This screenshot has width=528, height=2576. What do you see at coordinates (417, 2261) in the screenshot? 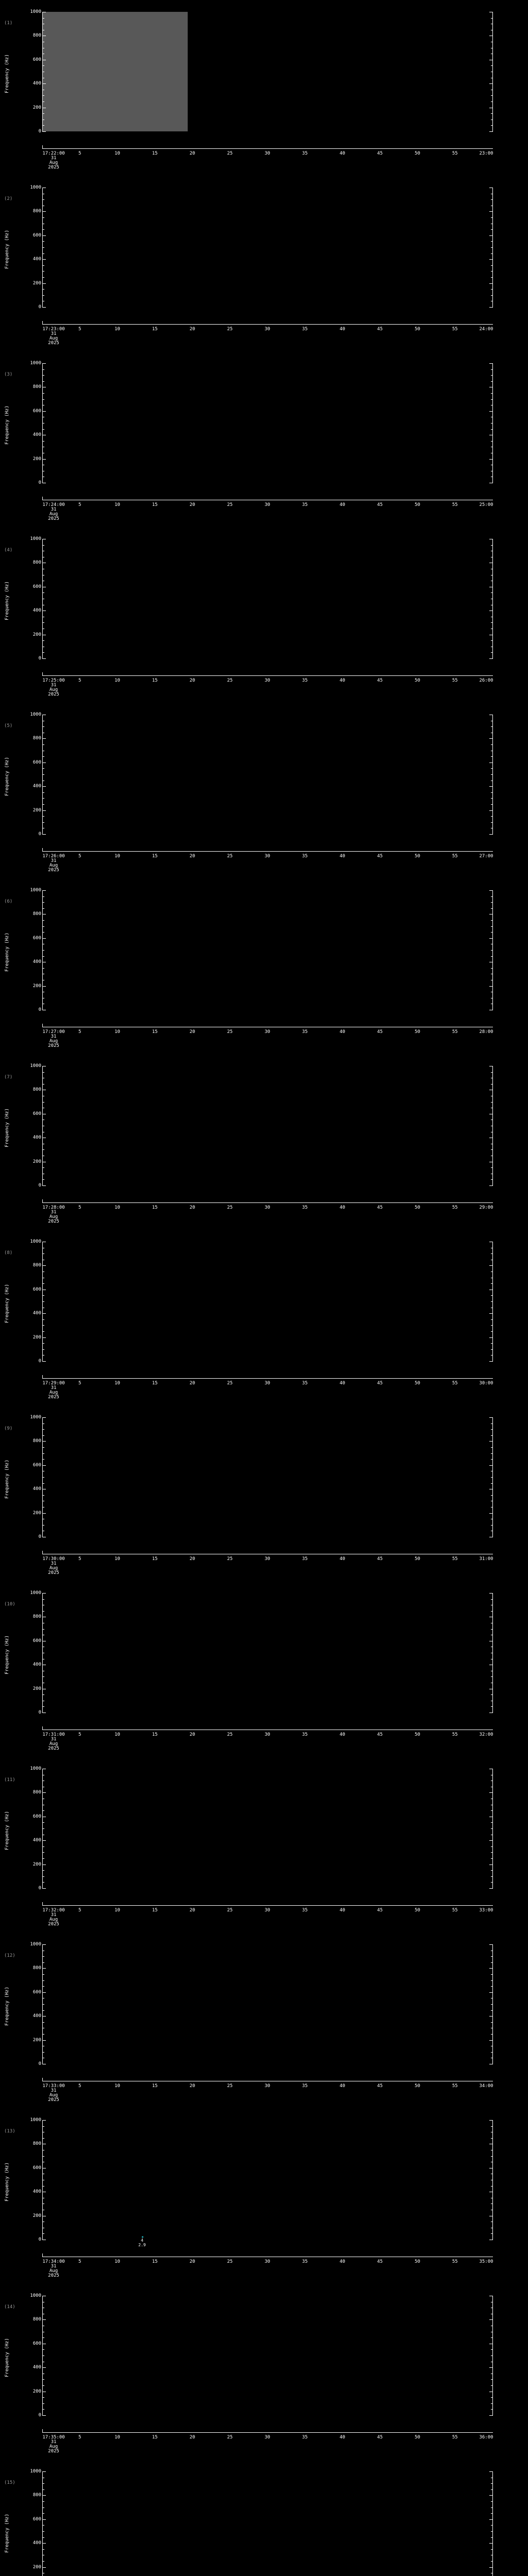
I see `x-tick-label: 50` at bounding box center [417, 2261].